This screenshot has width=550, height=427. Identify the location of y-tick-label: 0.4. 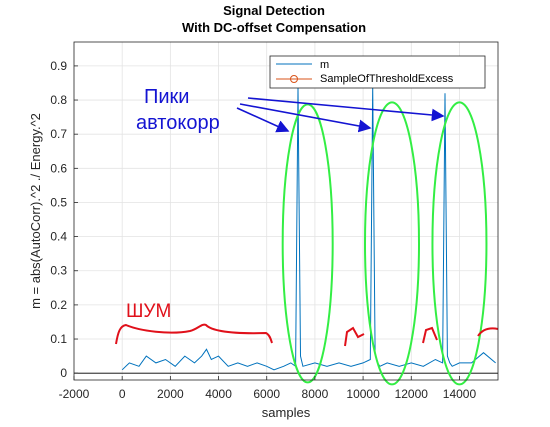
(58, 237).